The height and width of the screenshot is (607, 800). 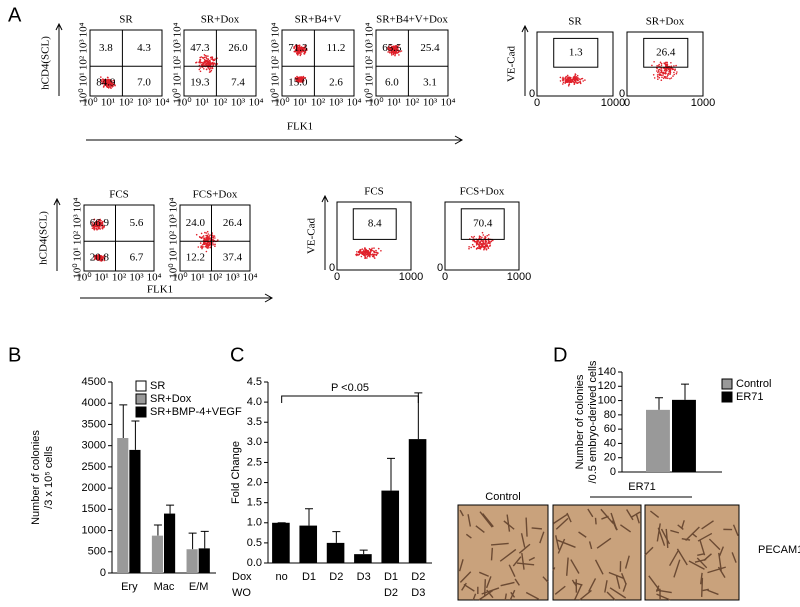 I want to click on y-tick-label: 0, so click(x=613, y=472).